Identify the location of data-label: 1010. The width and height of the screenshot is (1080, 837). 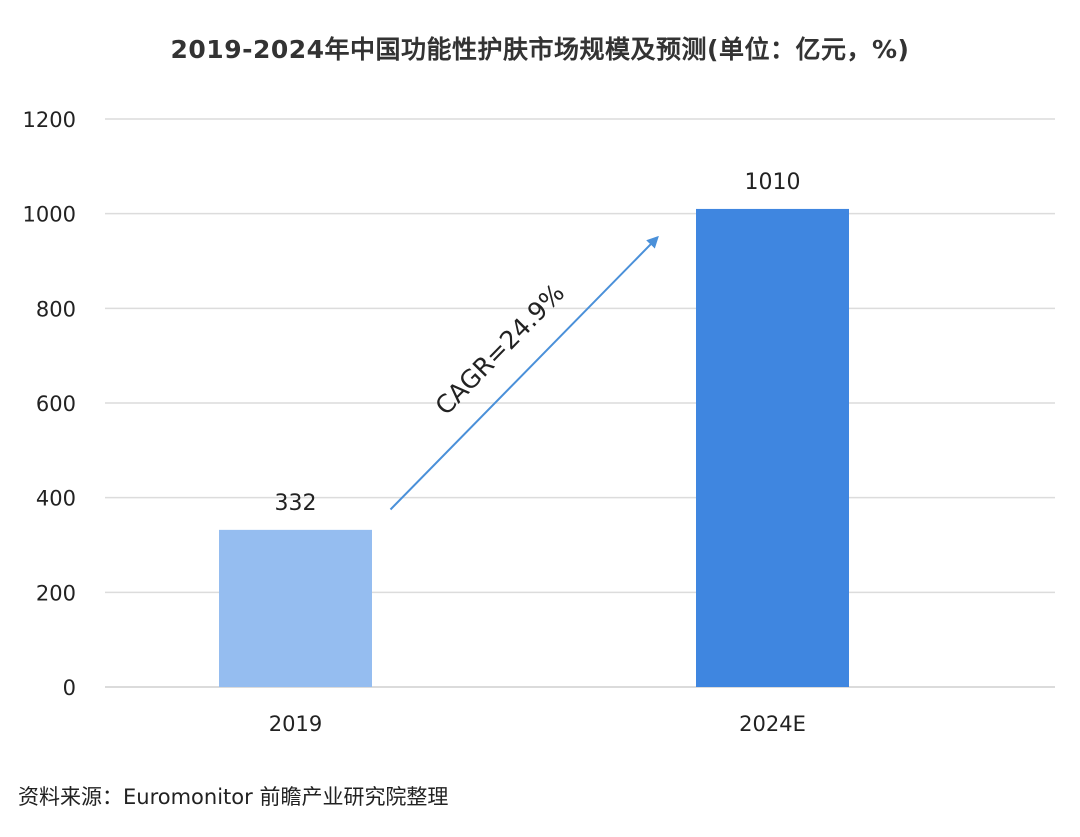
(773, 182).